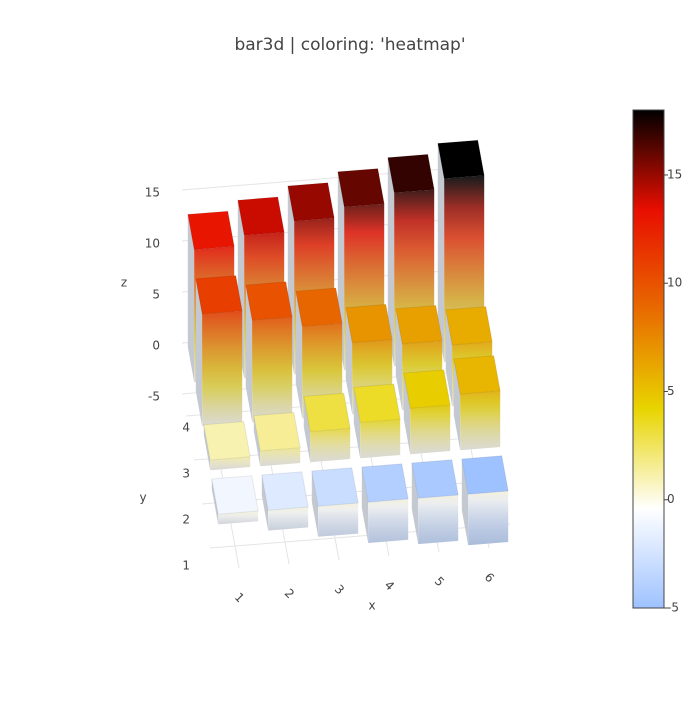 The width and height of the screenshot is (700, 704). I want to click on colorbar-tick-label: -5, so click(673, 608).